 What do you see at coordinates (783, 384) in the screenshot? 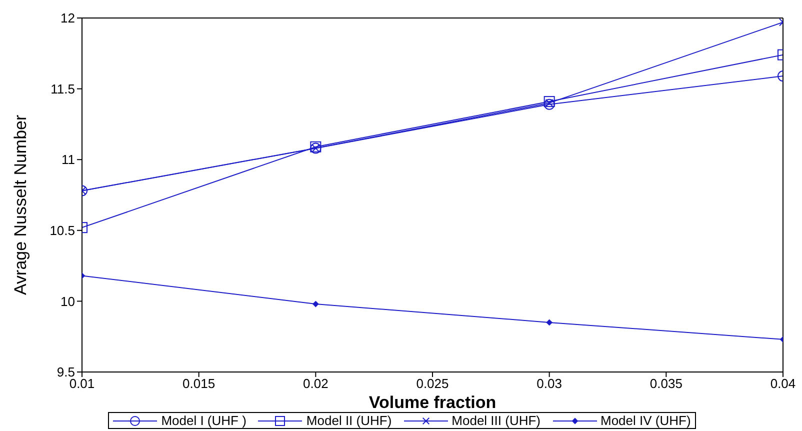
I see `x-tick-label: 0.04` at bounding box center [783, 384].